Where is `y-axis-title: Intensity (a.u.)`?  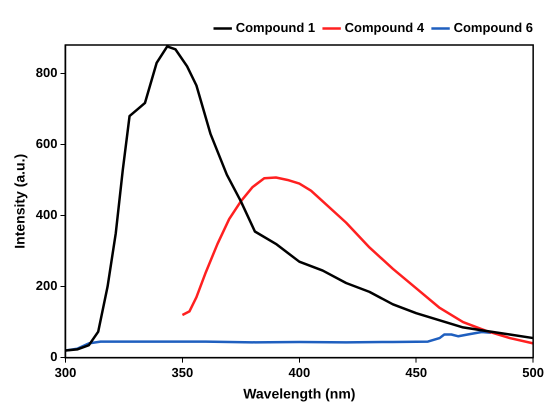
y-axis-title: Intensity (a.u.) is located at coordinates (19, 201).